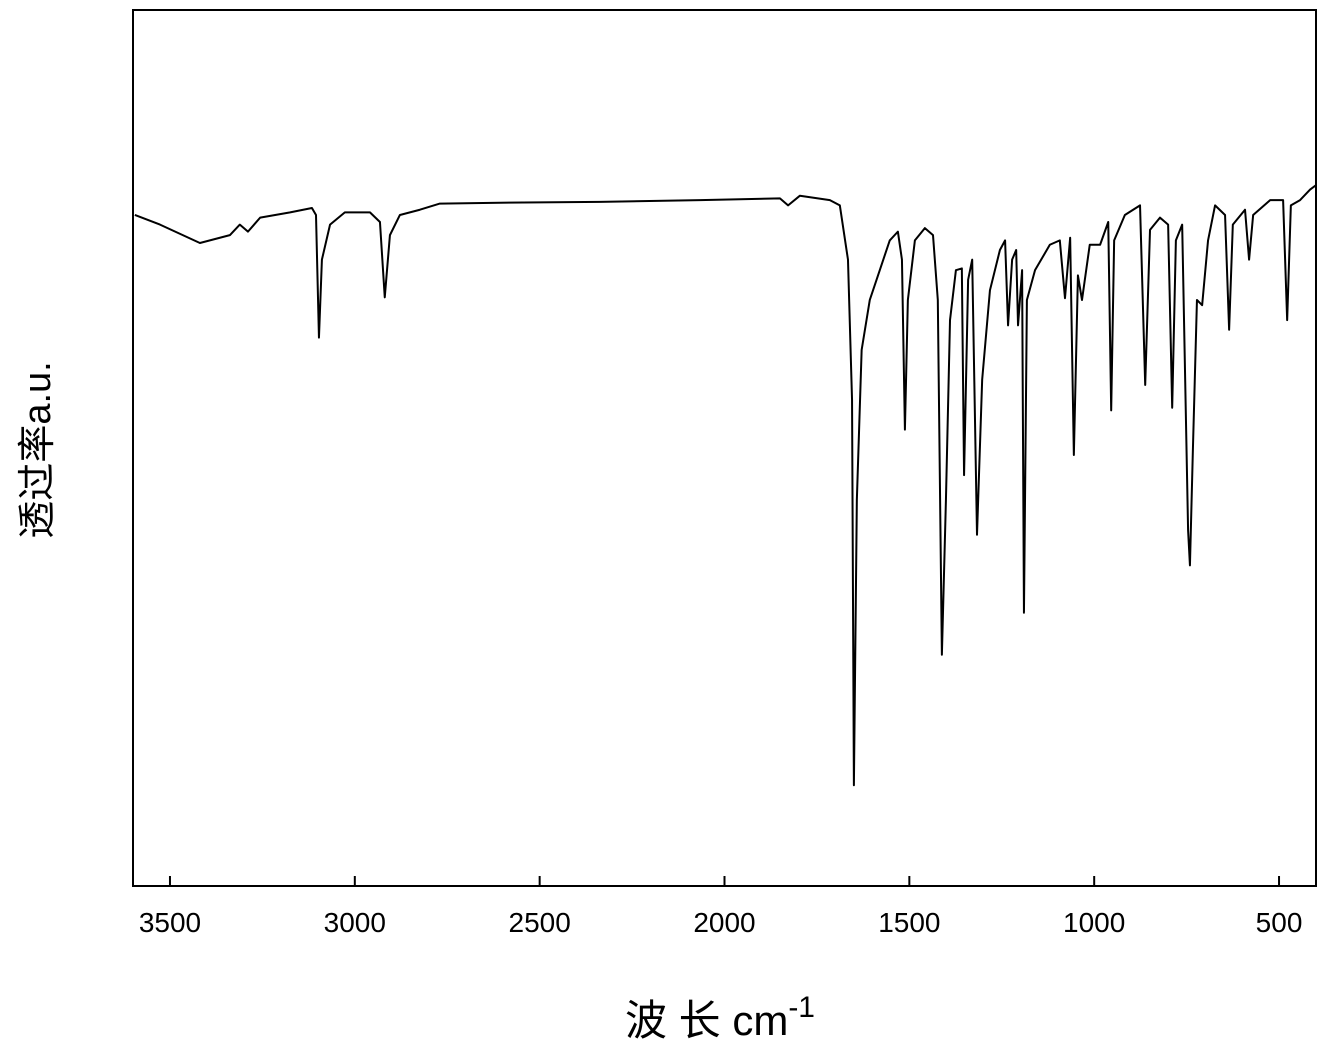  What do you see at coordinates (706, 1020) in the screenshot?
I see `x-axis-label-main: 波 长 cm` at bounding box center [706, 1020].